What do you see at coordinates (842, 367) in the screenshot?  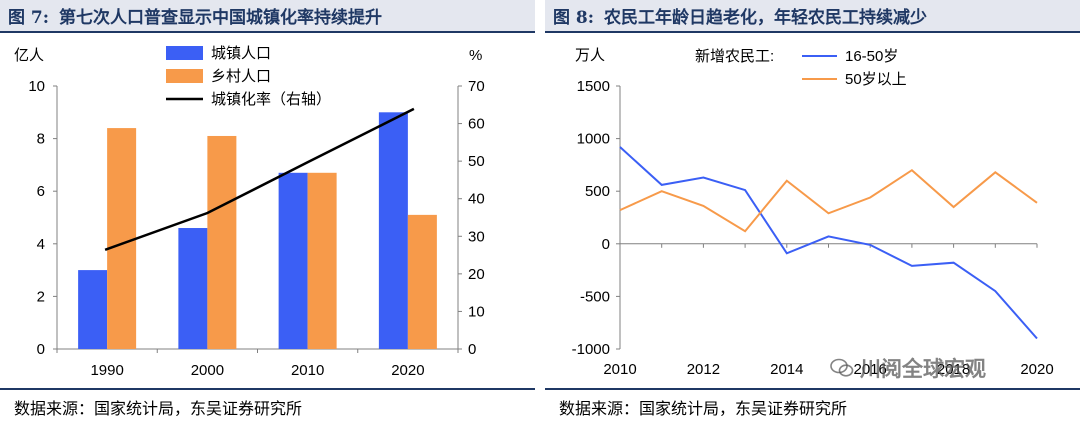 I see `wechat-icon` at bounding box center [842, 367].